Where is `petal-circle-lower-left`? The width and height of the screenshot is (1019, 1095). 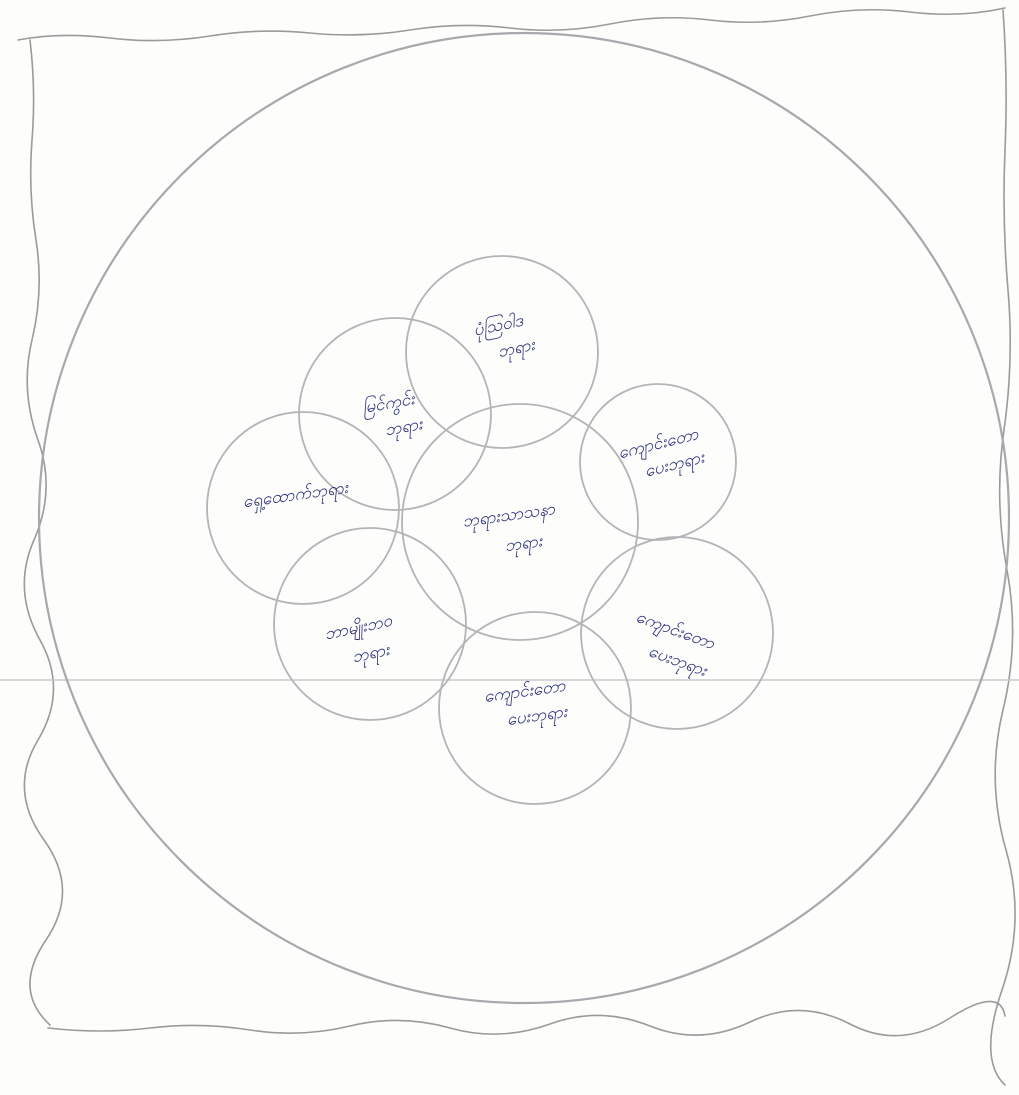
petal-circle-lower-left is located at coordinates (370, 624).